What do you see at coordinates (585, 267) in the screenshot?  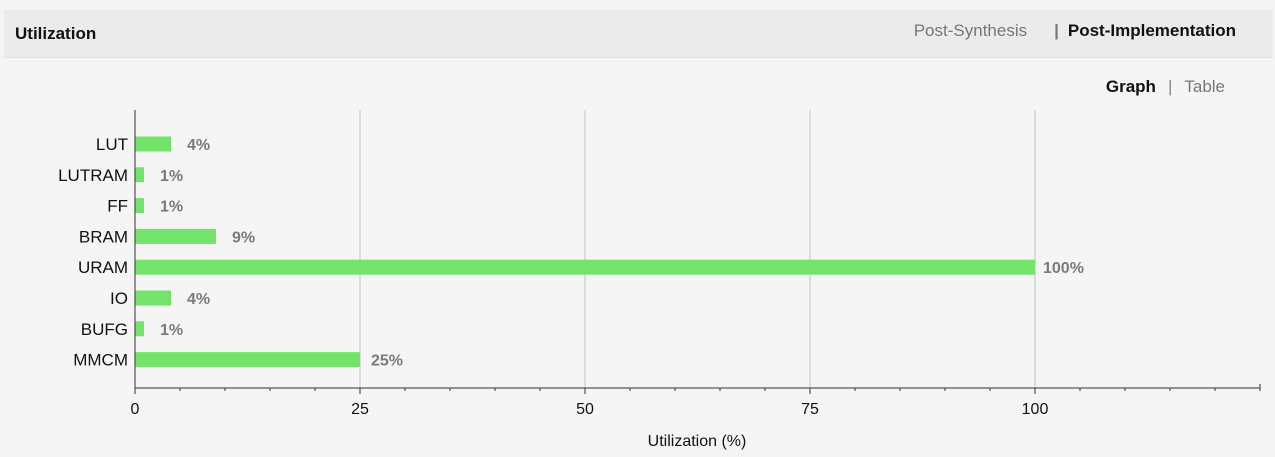 I see `bar-uram` at bounding box center [585, 267].